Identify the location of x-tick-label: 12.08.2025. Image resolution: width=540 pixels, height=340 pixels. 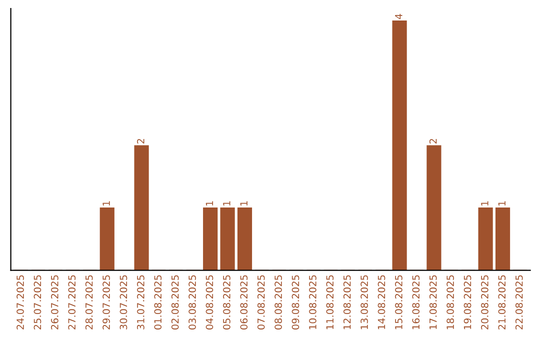
(347, 302).